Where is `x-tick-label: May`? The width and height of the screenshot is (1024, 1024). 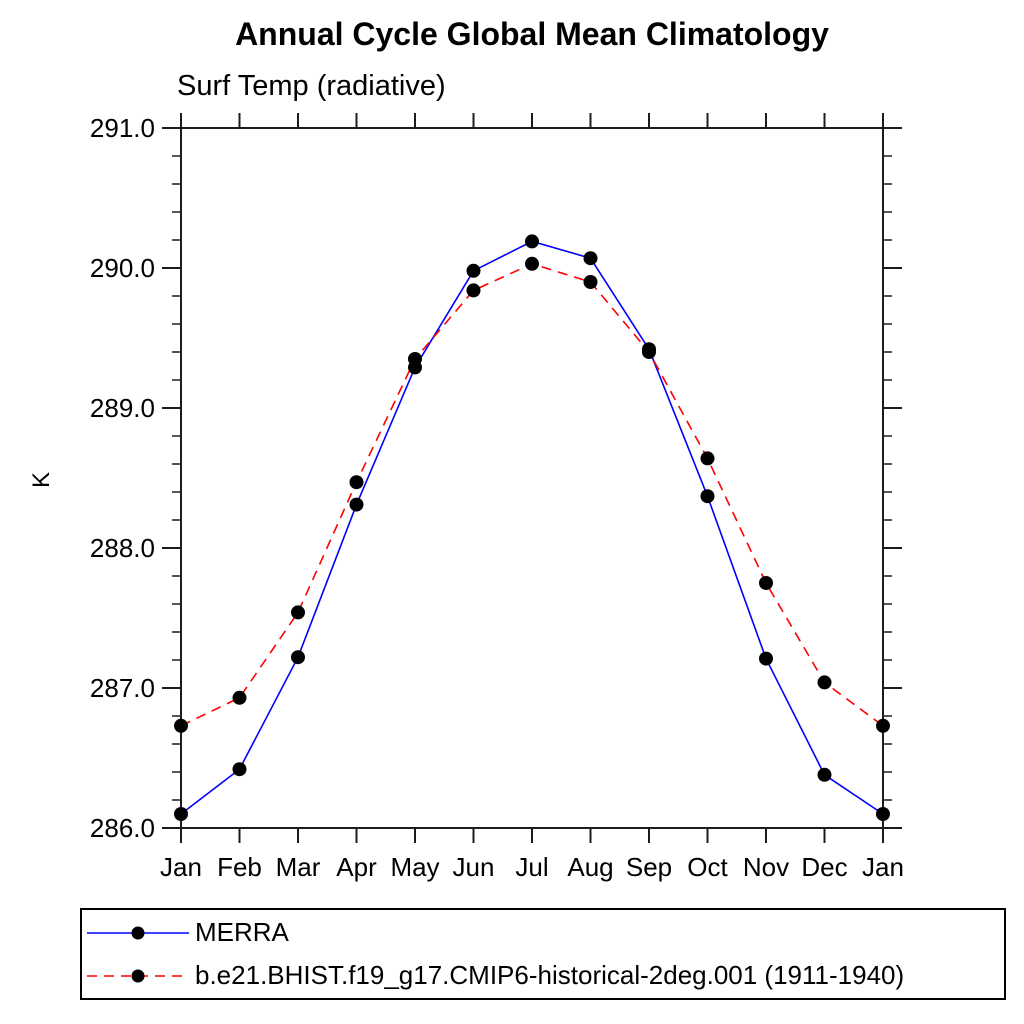
x-tick-label: May is located at coordinates (414, 867).